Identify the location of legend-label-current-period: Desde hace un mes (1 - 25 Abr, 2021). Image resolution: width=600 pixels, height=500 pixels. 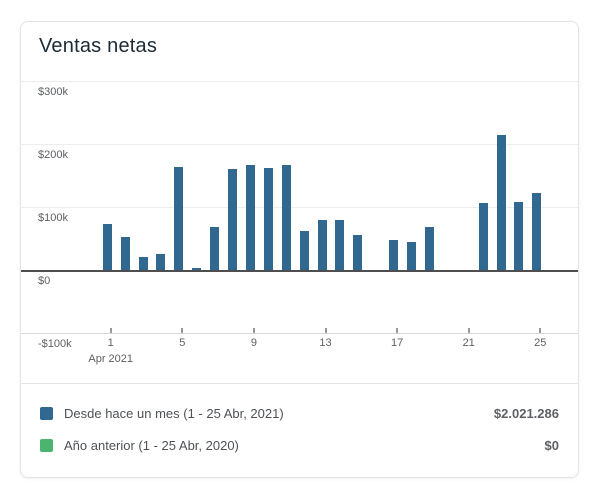
(174, 413).